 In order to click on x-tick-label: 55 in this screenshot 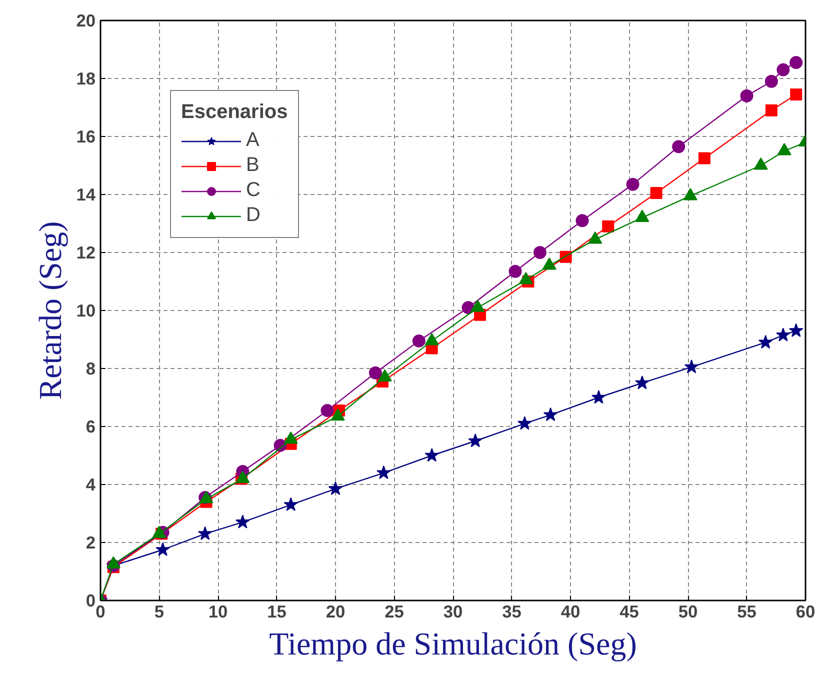, I will do `click(747, 612)`.